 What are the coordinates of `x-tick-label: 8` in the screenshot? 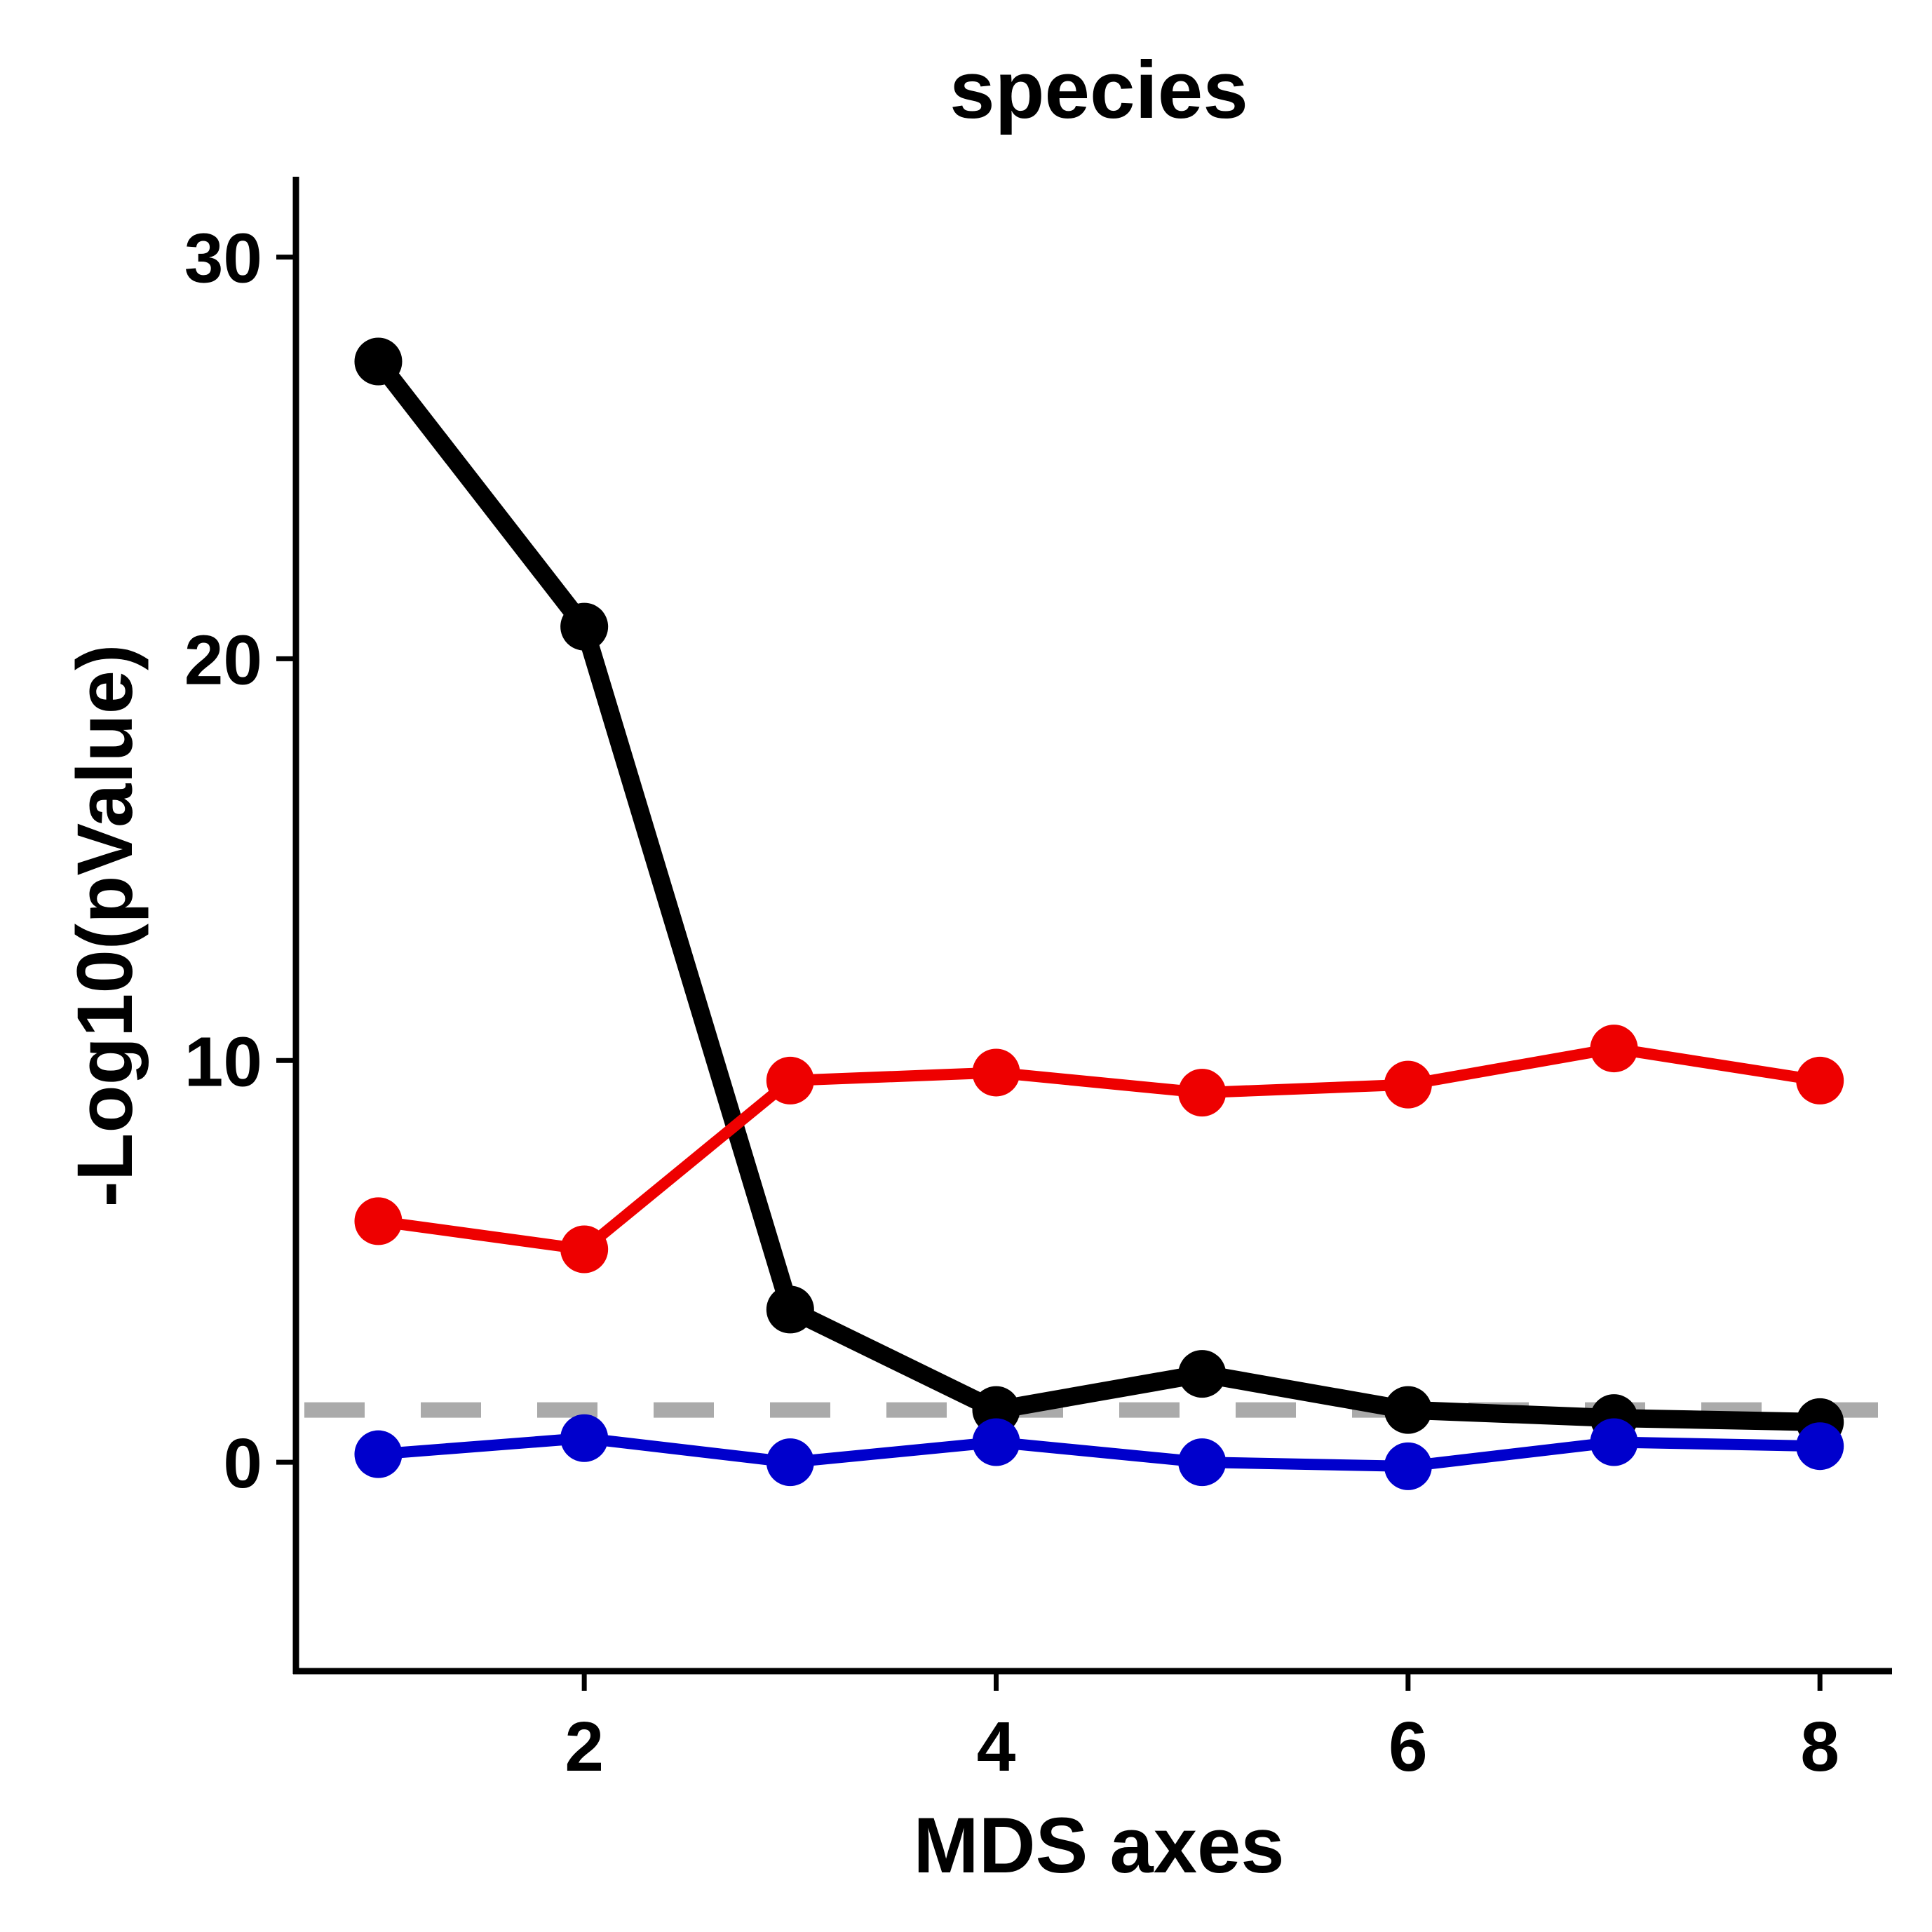 It's located at (1819, 1747).